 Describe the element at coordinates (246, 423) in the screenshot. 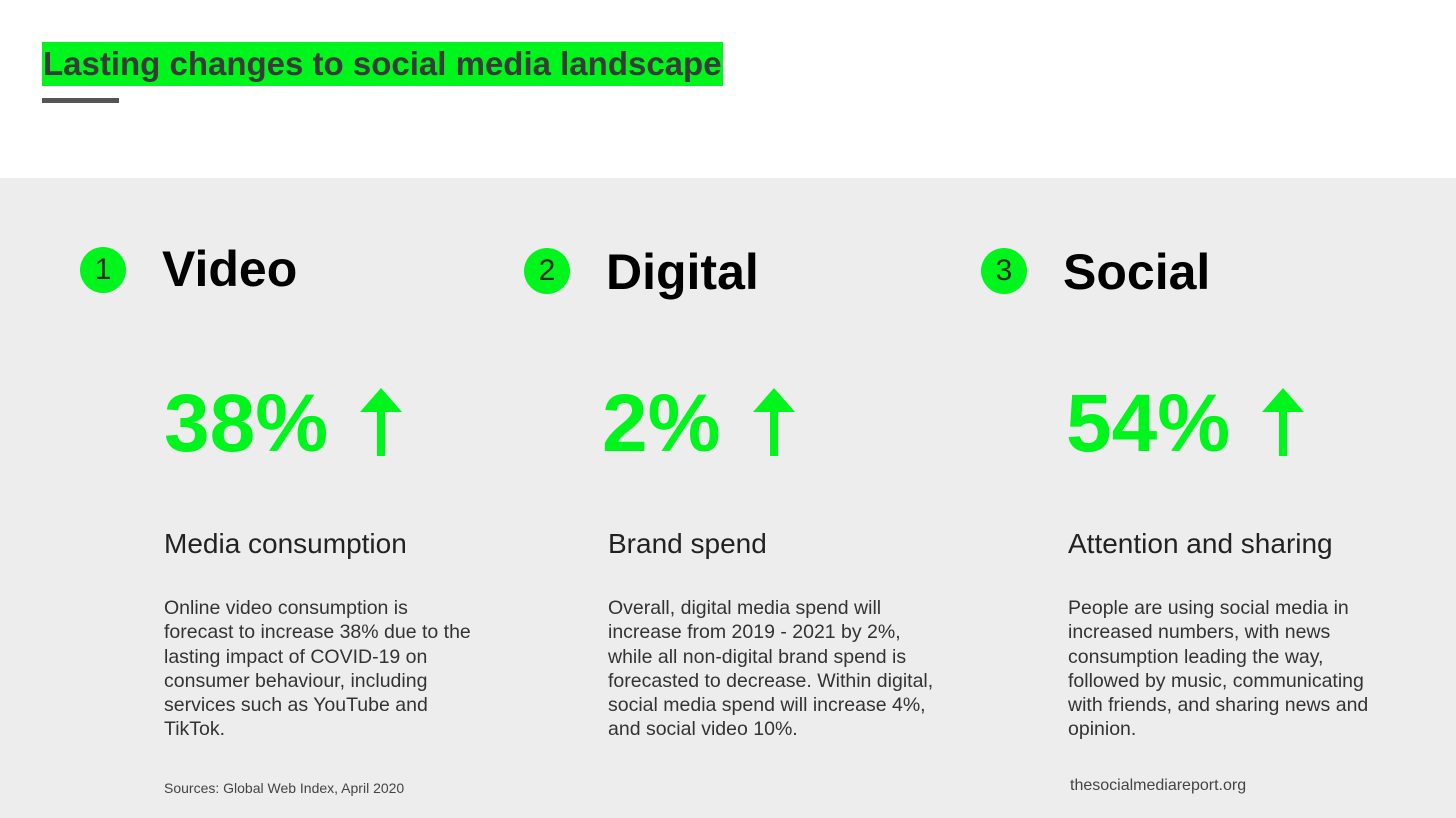

I see `stat-value: 38%` at that location.